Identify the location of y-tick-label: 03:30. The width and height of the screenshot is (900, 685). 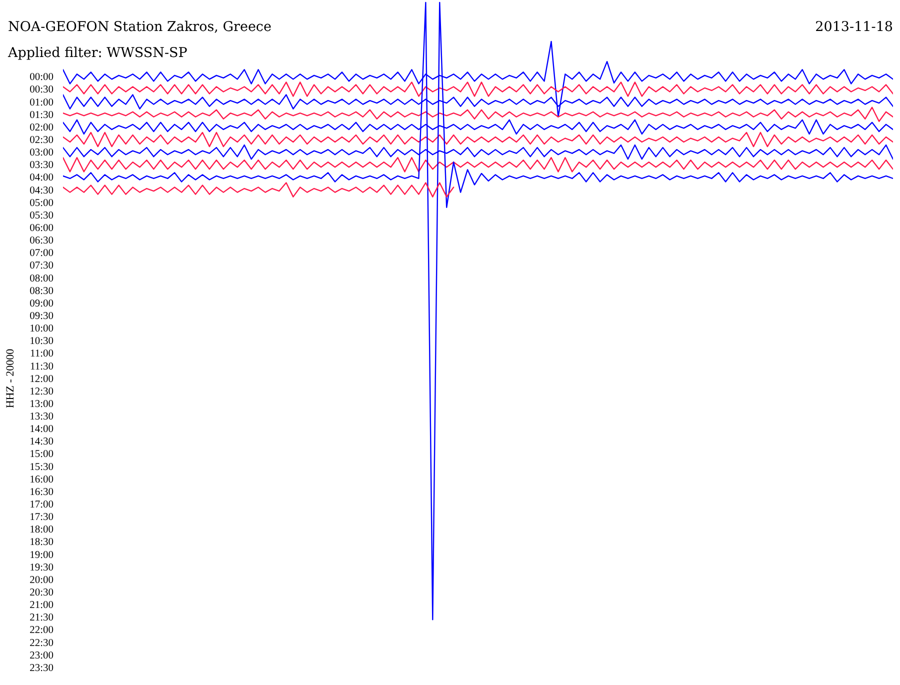
(42, 166).